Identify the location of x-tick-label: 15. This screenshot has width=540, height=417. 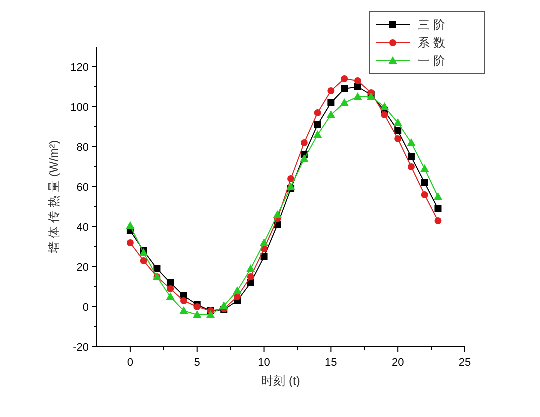
(331, 363).